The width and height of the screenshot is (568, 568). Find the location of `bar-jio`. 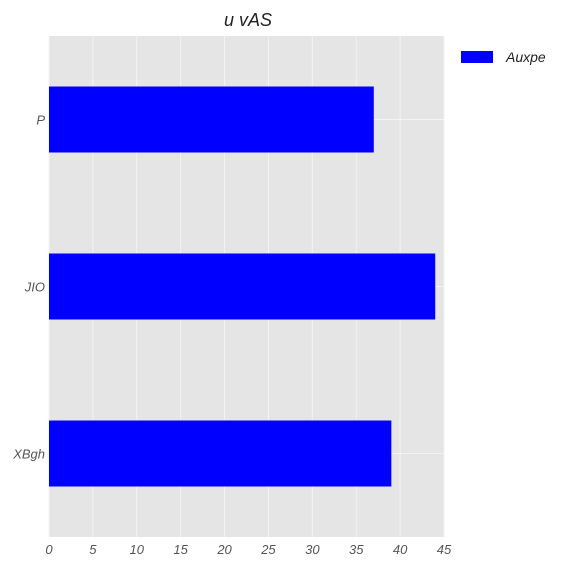

bar-jio is located at coordinates (242, 286).